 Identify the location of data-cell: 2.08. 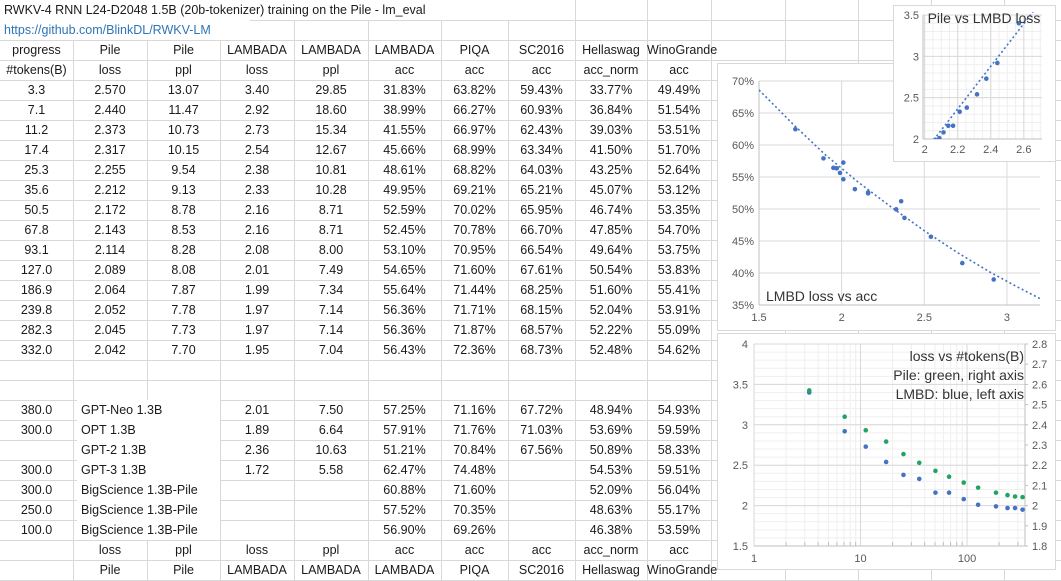
(257, 250).